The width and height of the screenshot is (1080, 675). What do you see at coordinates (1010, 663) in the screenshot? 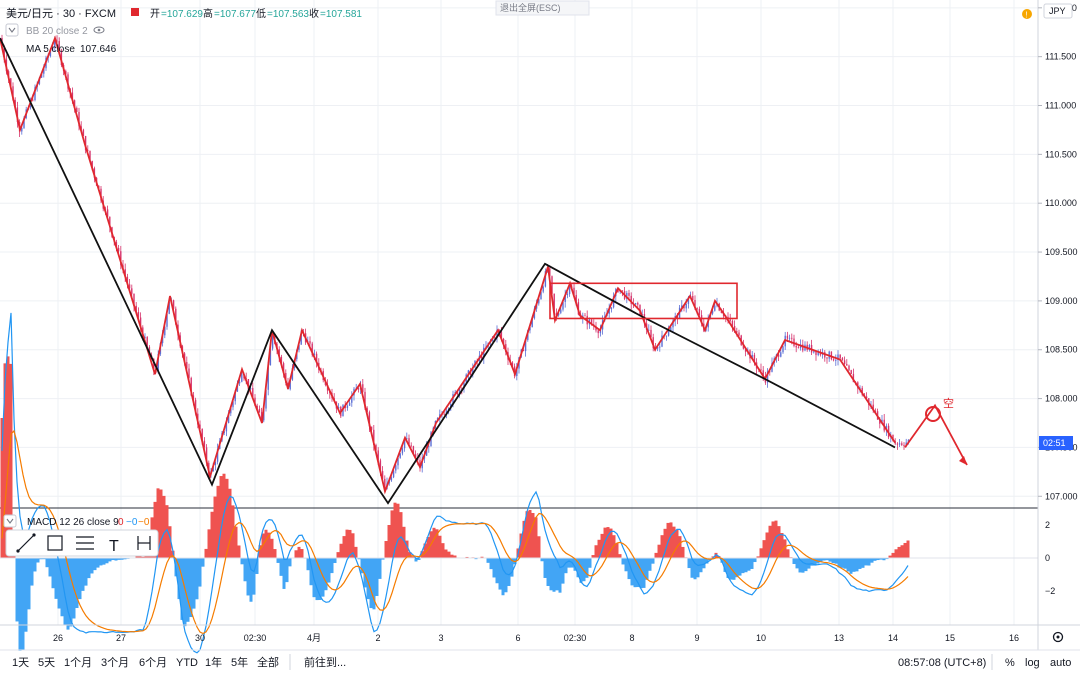
I see `percent-toggle: %` at bounding box center [1010, 663].